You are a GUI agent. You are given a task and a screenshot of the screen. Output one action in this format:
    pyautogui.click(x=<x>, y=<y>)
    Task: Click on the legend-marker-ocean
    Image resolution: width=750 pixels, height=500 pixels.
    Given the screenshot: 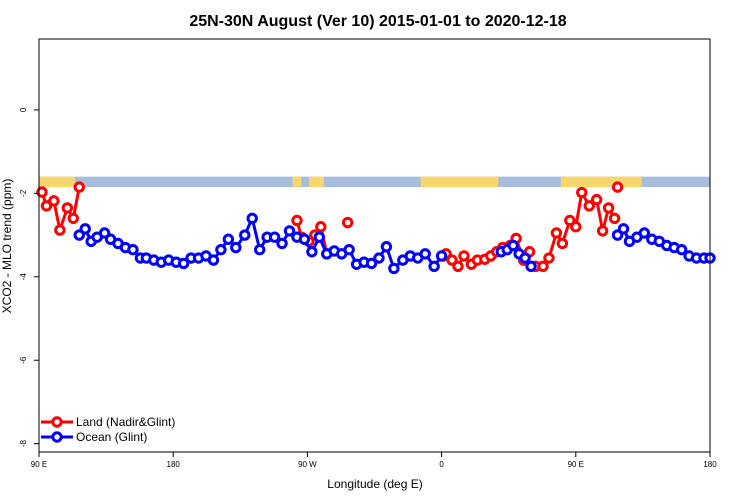 What is the action you would take?
    pyautogui.click(x=57, y=437)
    